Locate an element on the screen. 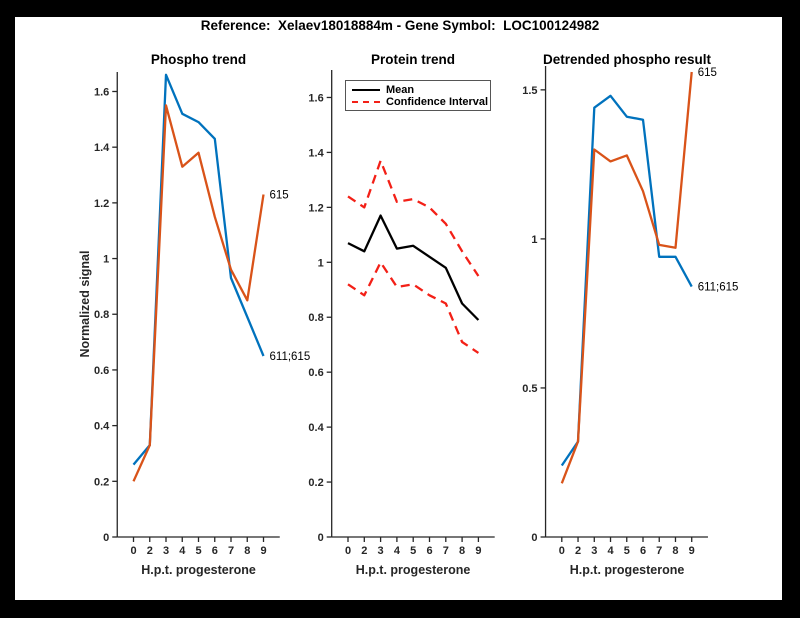  series-line-mean is located at coordinates (413, 267).